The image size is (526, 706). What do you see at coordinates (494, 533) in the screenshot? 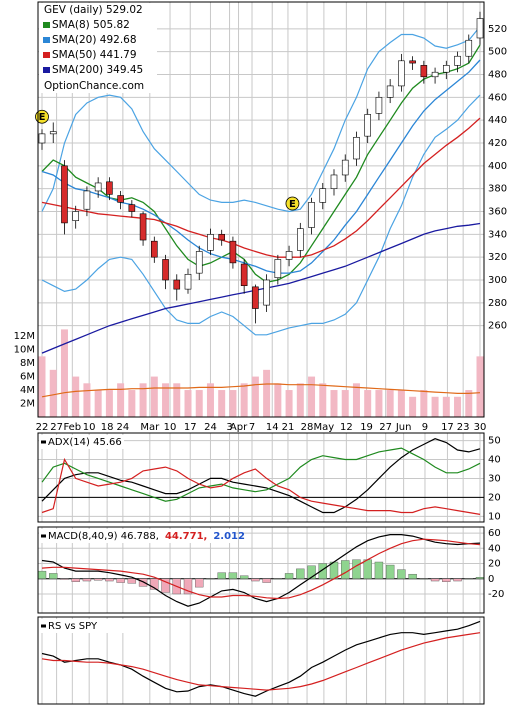
I see `y-tick-label: 60` at bounding box center [494, 533].